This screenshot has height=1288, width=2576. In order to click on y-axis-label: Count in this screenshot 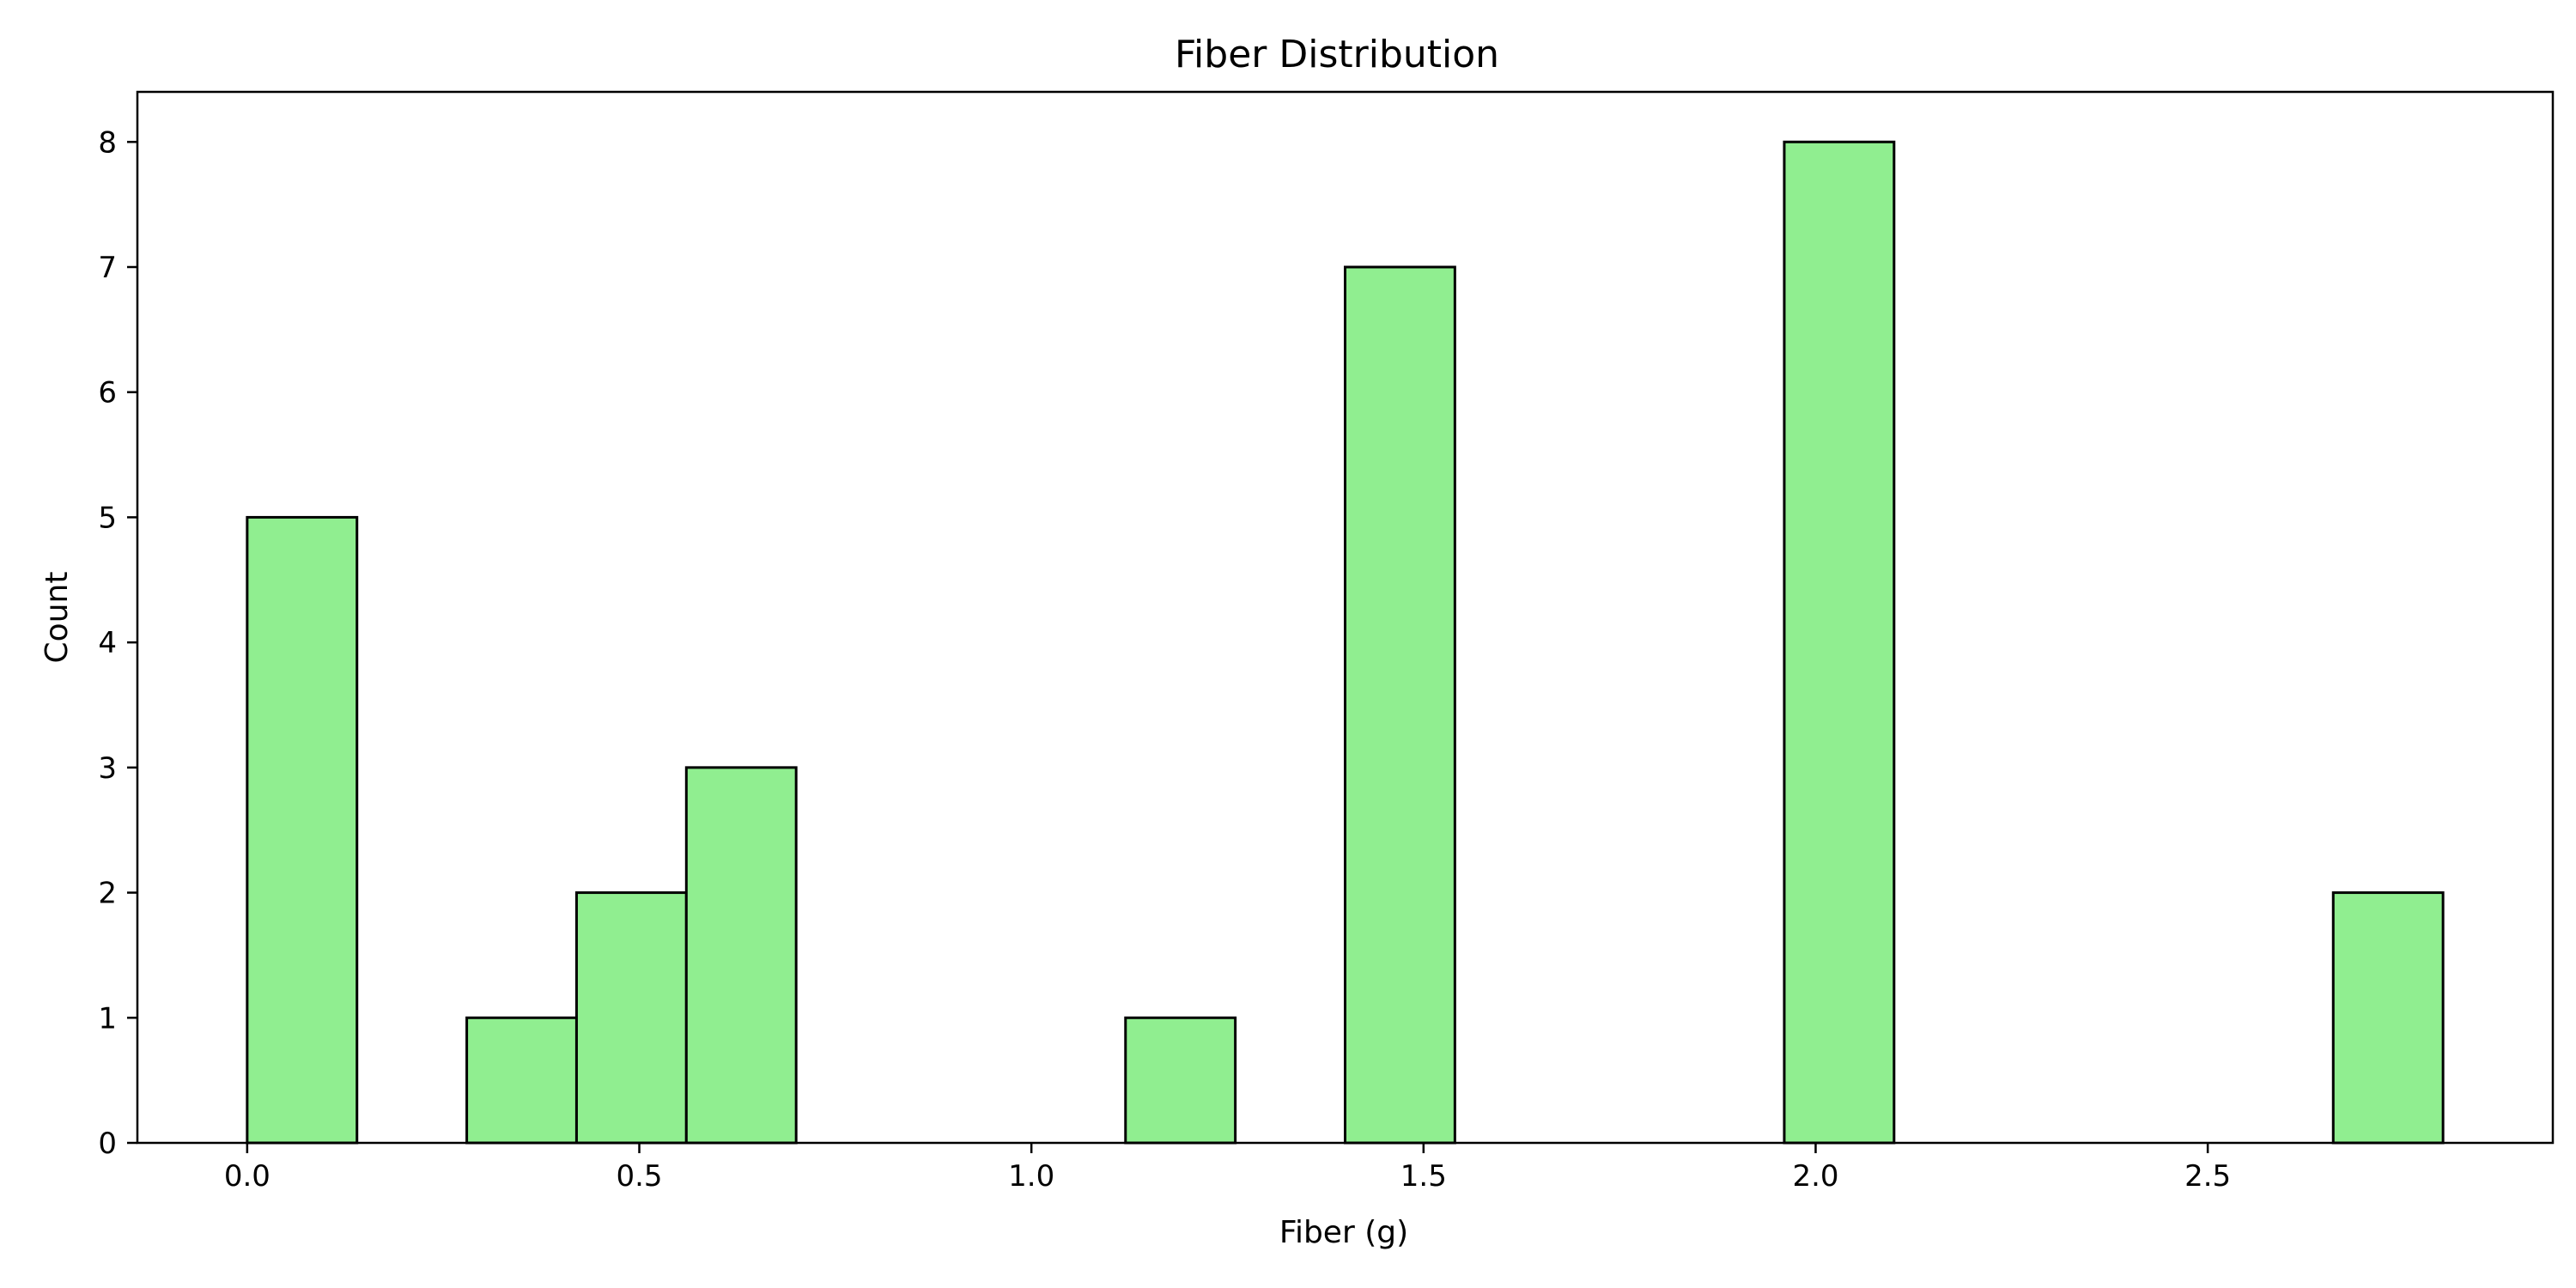, I will do `click(57, 618)`.